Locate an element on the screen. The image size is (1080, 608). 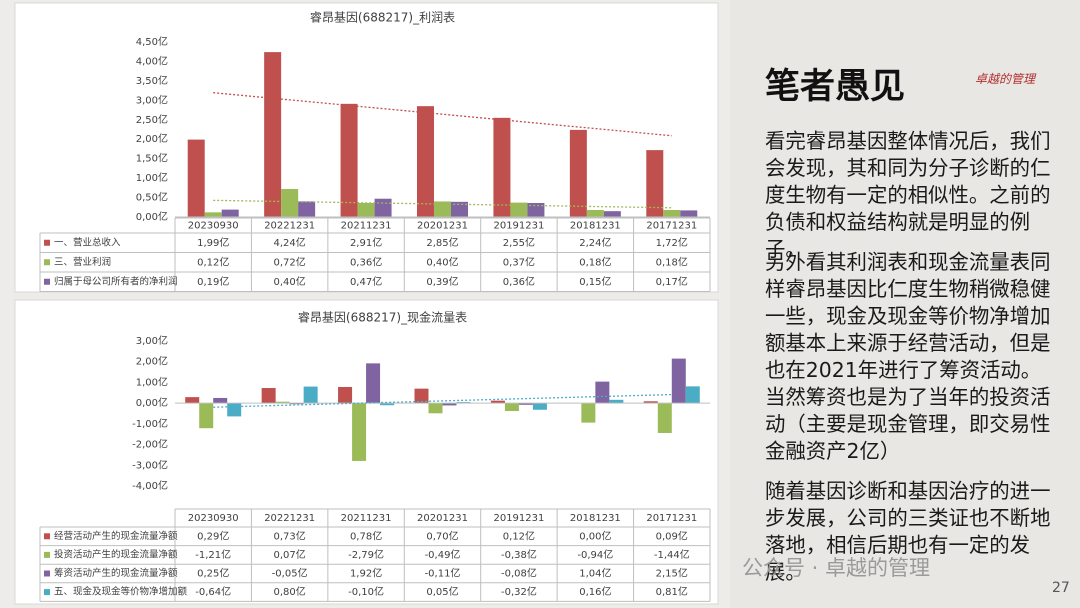
data-label: 0,07亿 is located at coordinates (290, 554).